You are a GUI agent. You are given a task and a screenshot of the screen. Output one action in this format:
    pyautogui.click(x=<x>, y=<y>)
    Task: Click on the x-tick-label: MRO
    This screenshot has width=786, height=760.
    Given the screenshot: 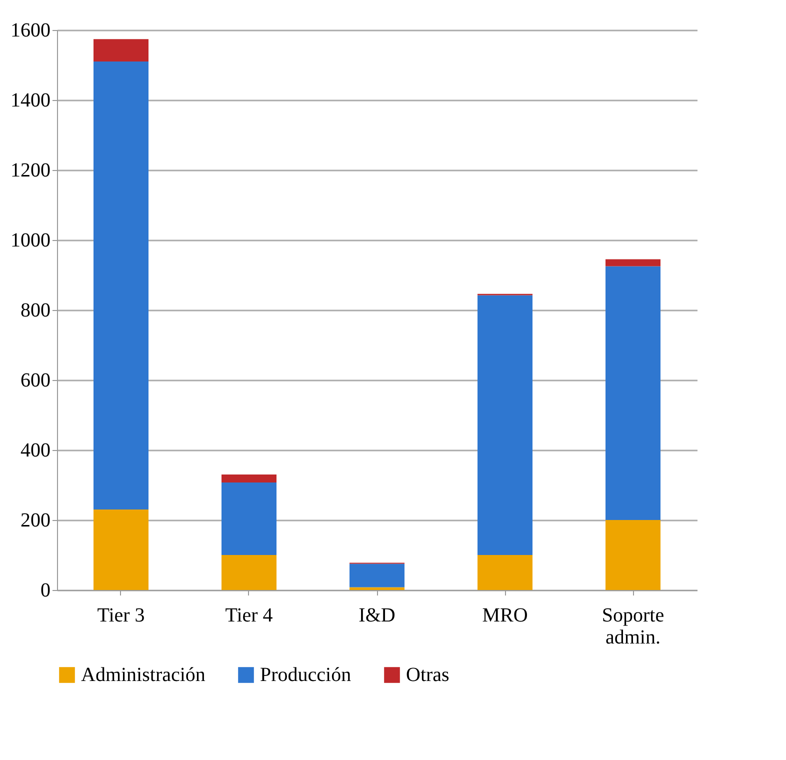 What is the action you would take?
    pyautogui.click(x=505, y=615)
    